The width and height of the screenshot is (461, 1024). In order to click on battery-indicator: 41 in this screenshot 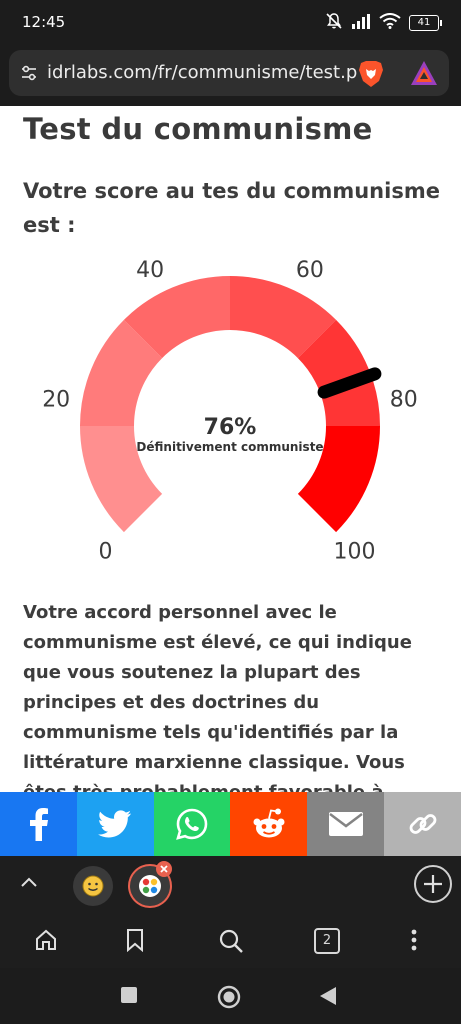, I will do `click(425, 23)`.